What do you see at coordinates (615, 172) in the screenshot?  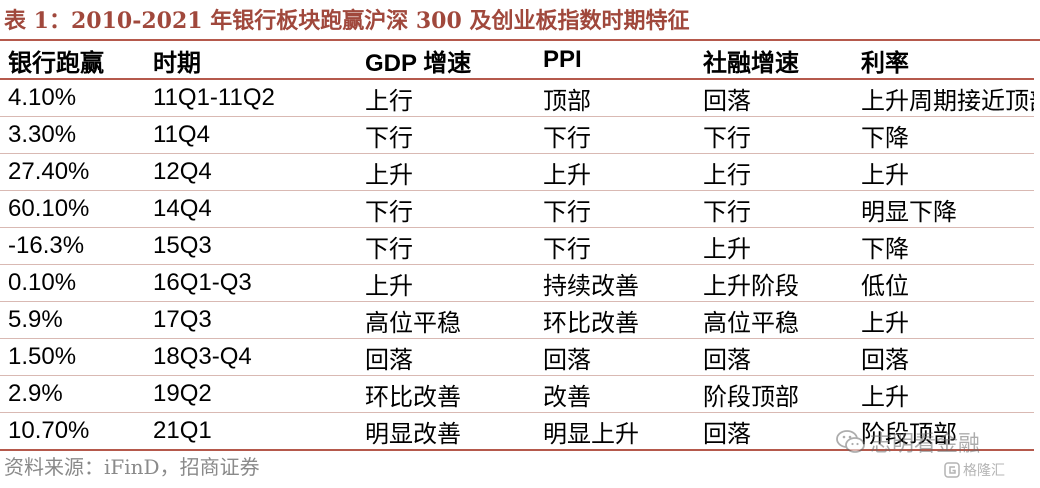 I see `cell-ppi: 上升` at bounding box center [615, 172].